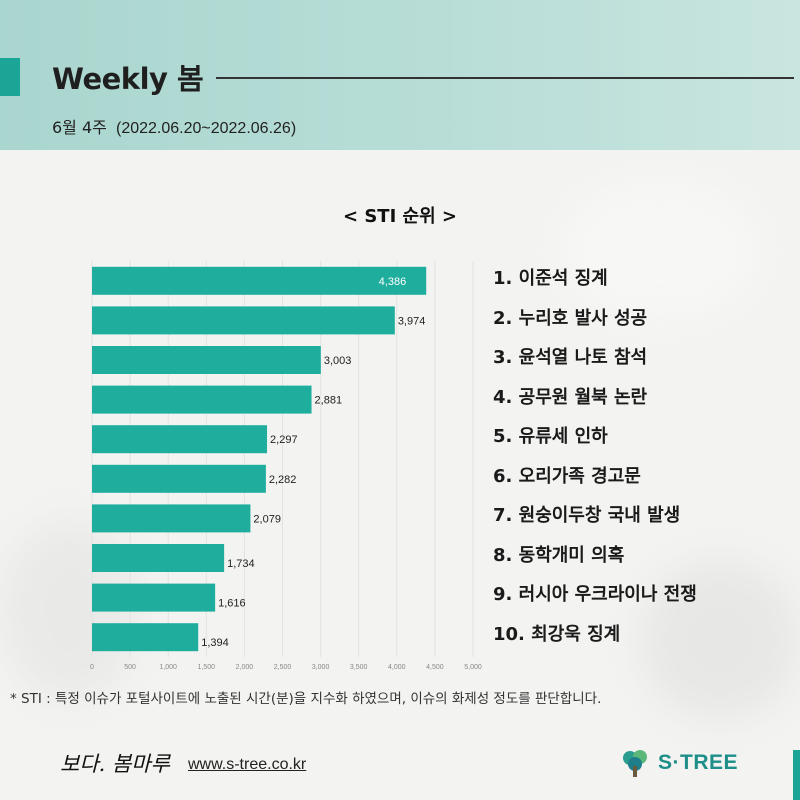 The image size is (800, 800). What do you see at coordinates (321, 667) in the screenshot?
I see `x-tick-label: 3,000` at bounding box center [321, 667].